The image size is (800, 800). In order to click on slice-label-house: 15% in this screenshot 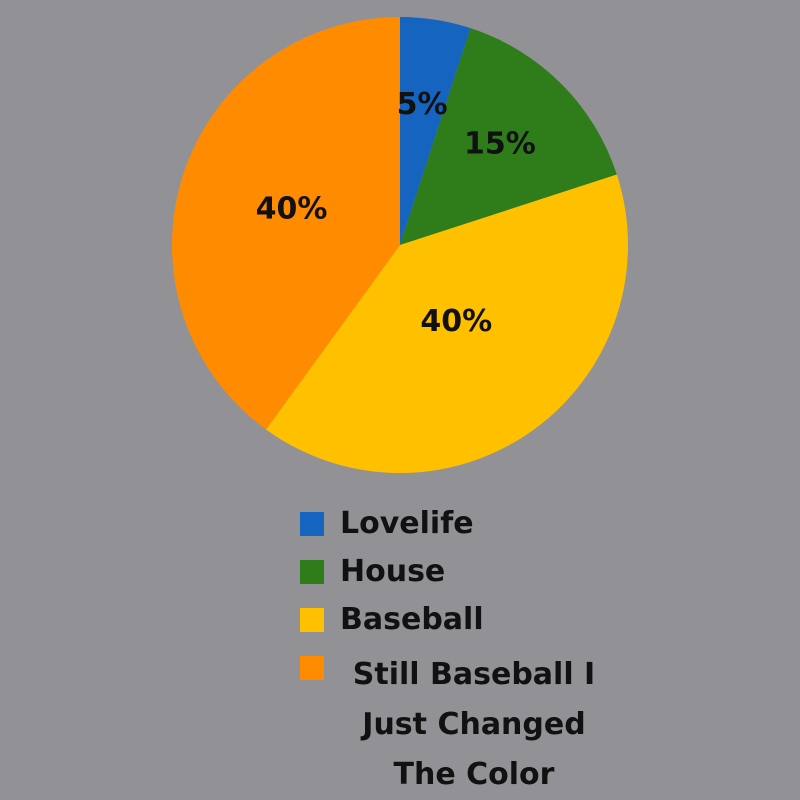, I will do `click(500, 144)`.